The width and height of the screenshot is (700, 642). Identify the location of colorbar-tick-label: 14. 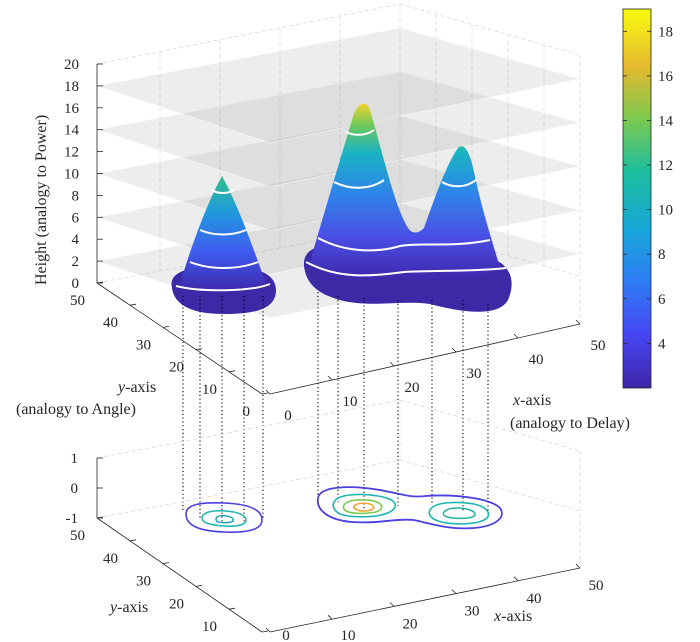
(666, 121).